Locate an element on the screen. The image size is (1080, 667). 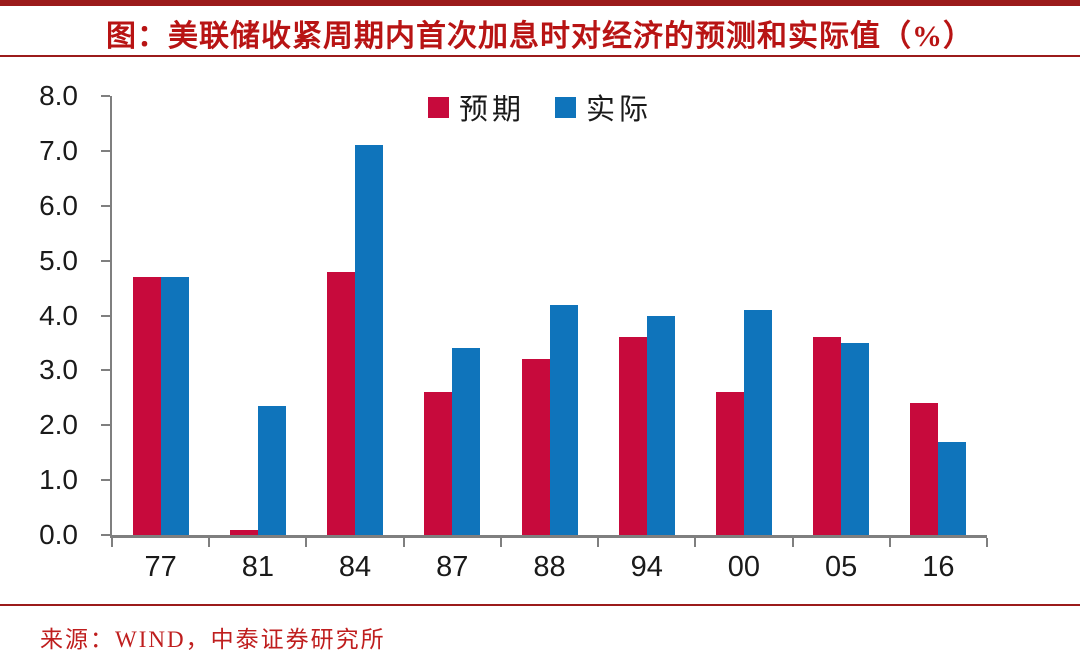
source-divider is located at coordinates (540, 605).